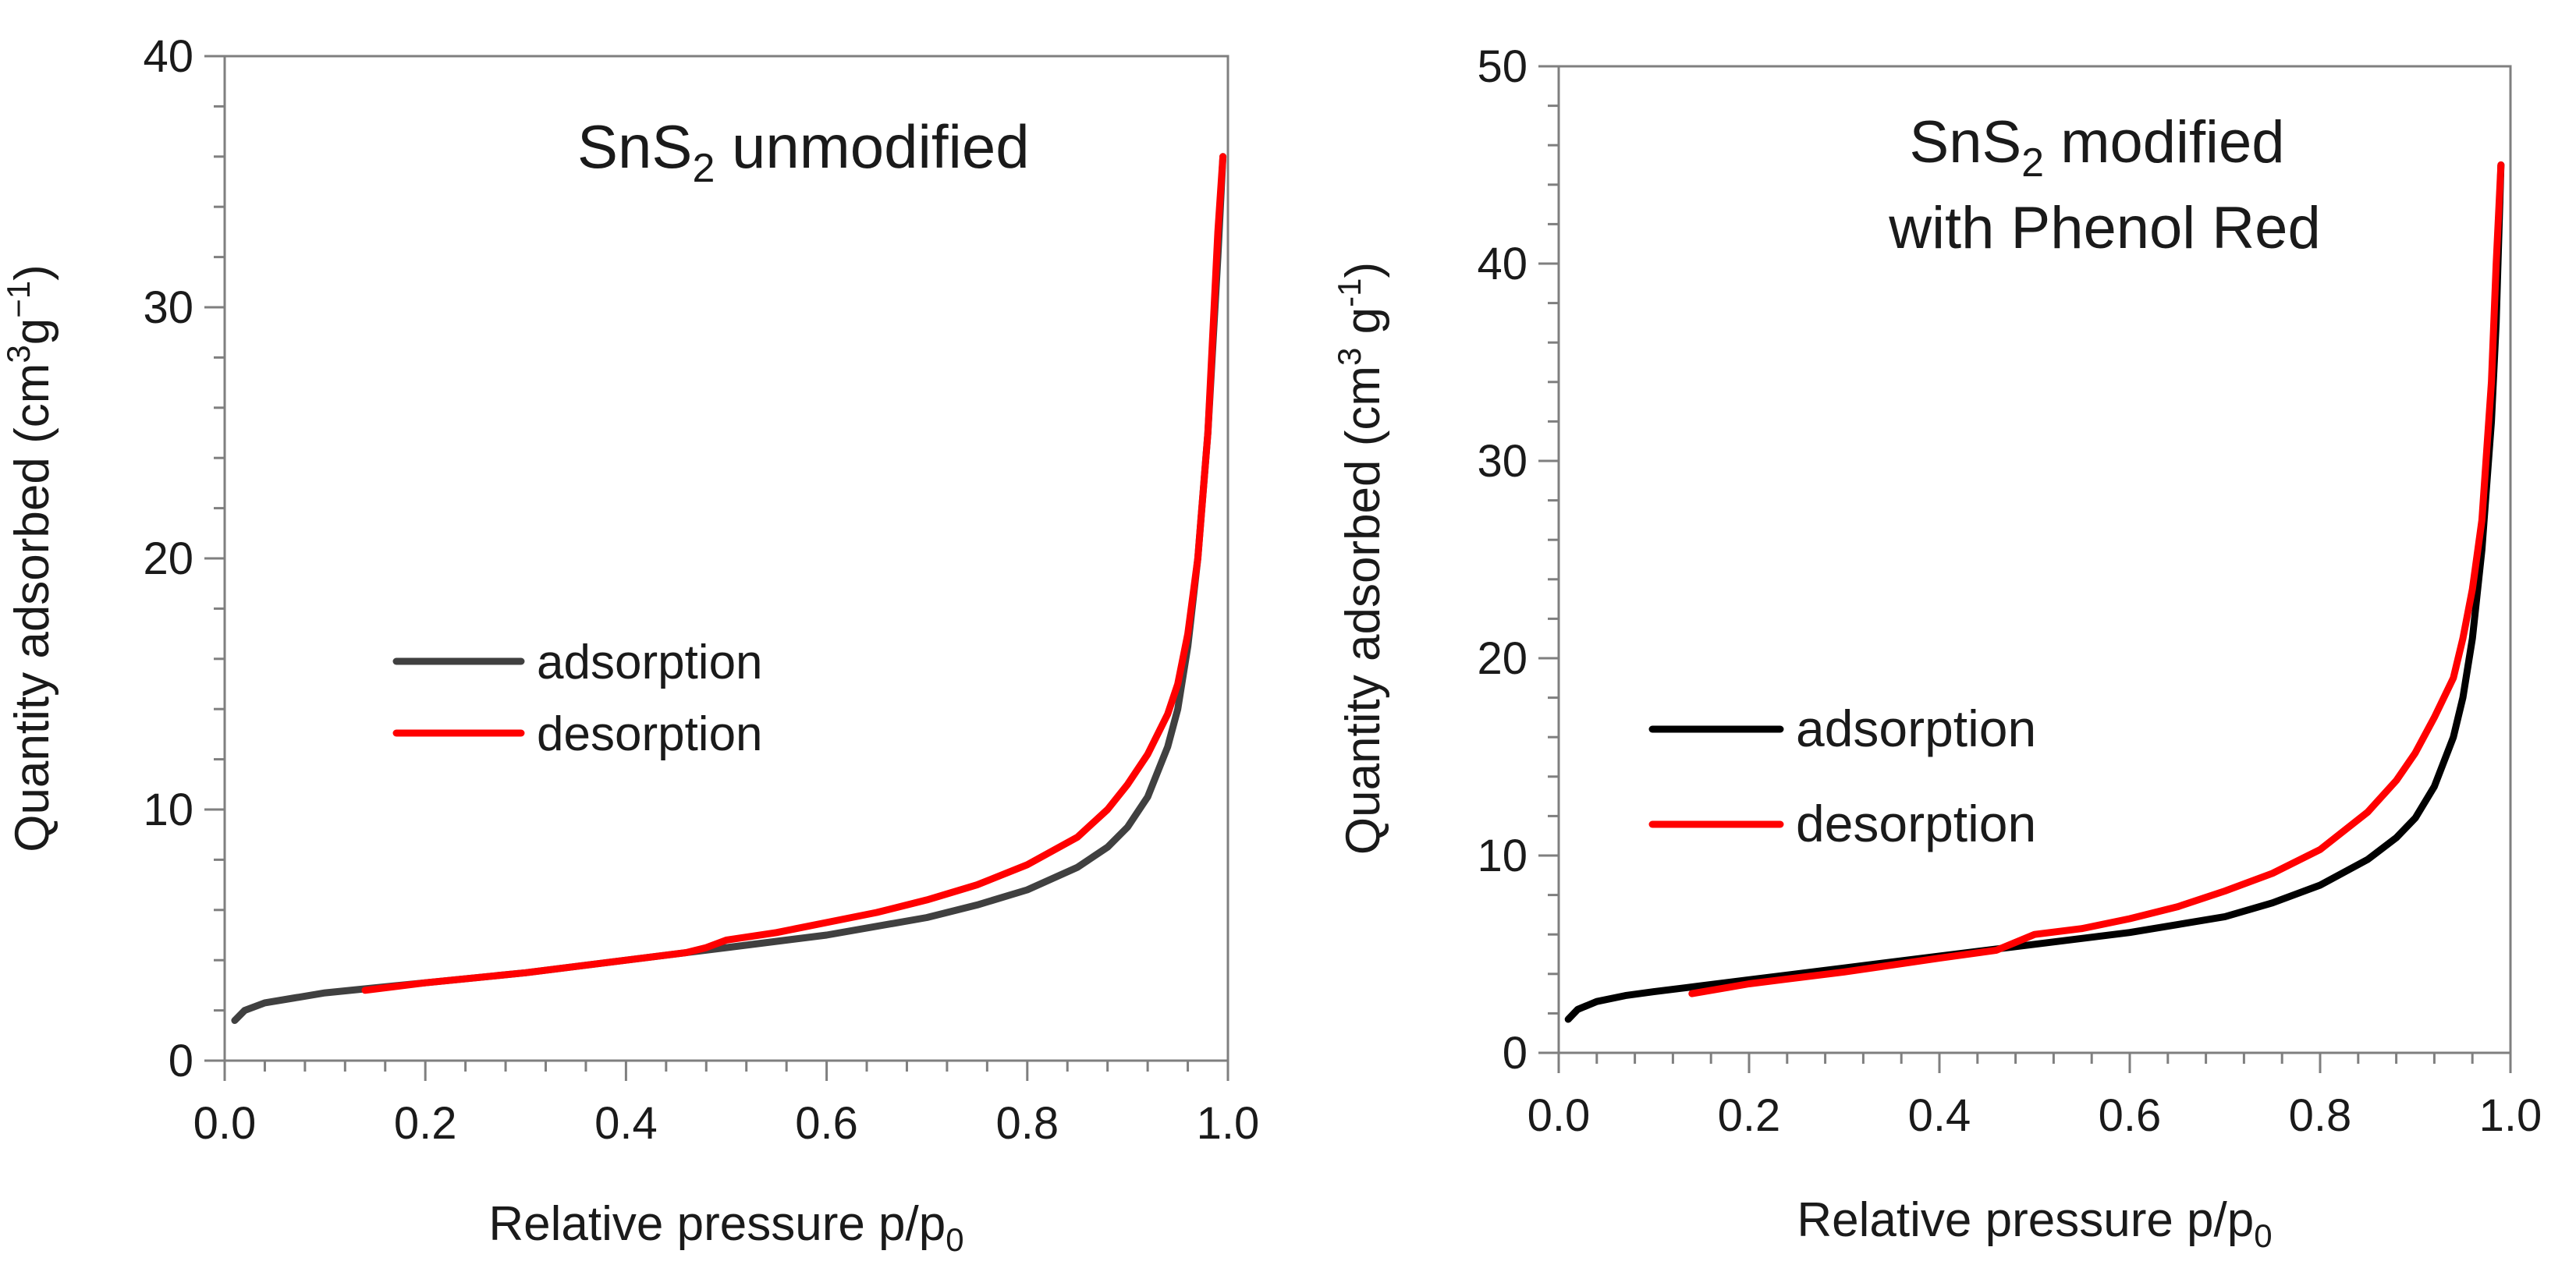 The width and height of the screenshot is (2576, 1279). Describe the element at coordinates (2104, 228) in the screenshot. I see `chart-title-line2: with Phenol Red` at that location.